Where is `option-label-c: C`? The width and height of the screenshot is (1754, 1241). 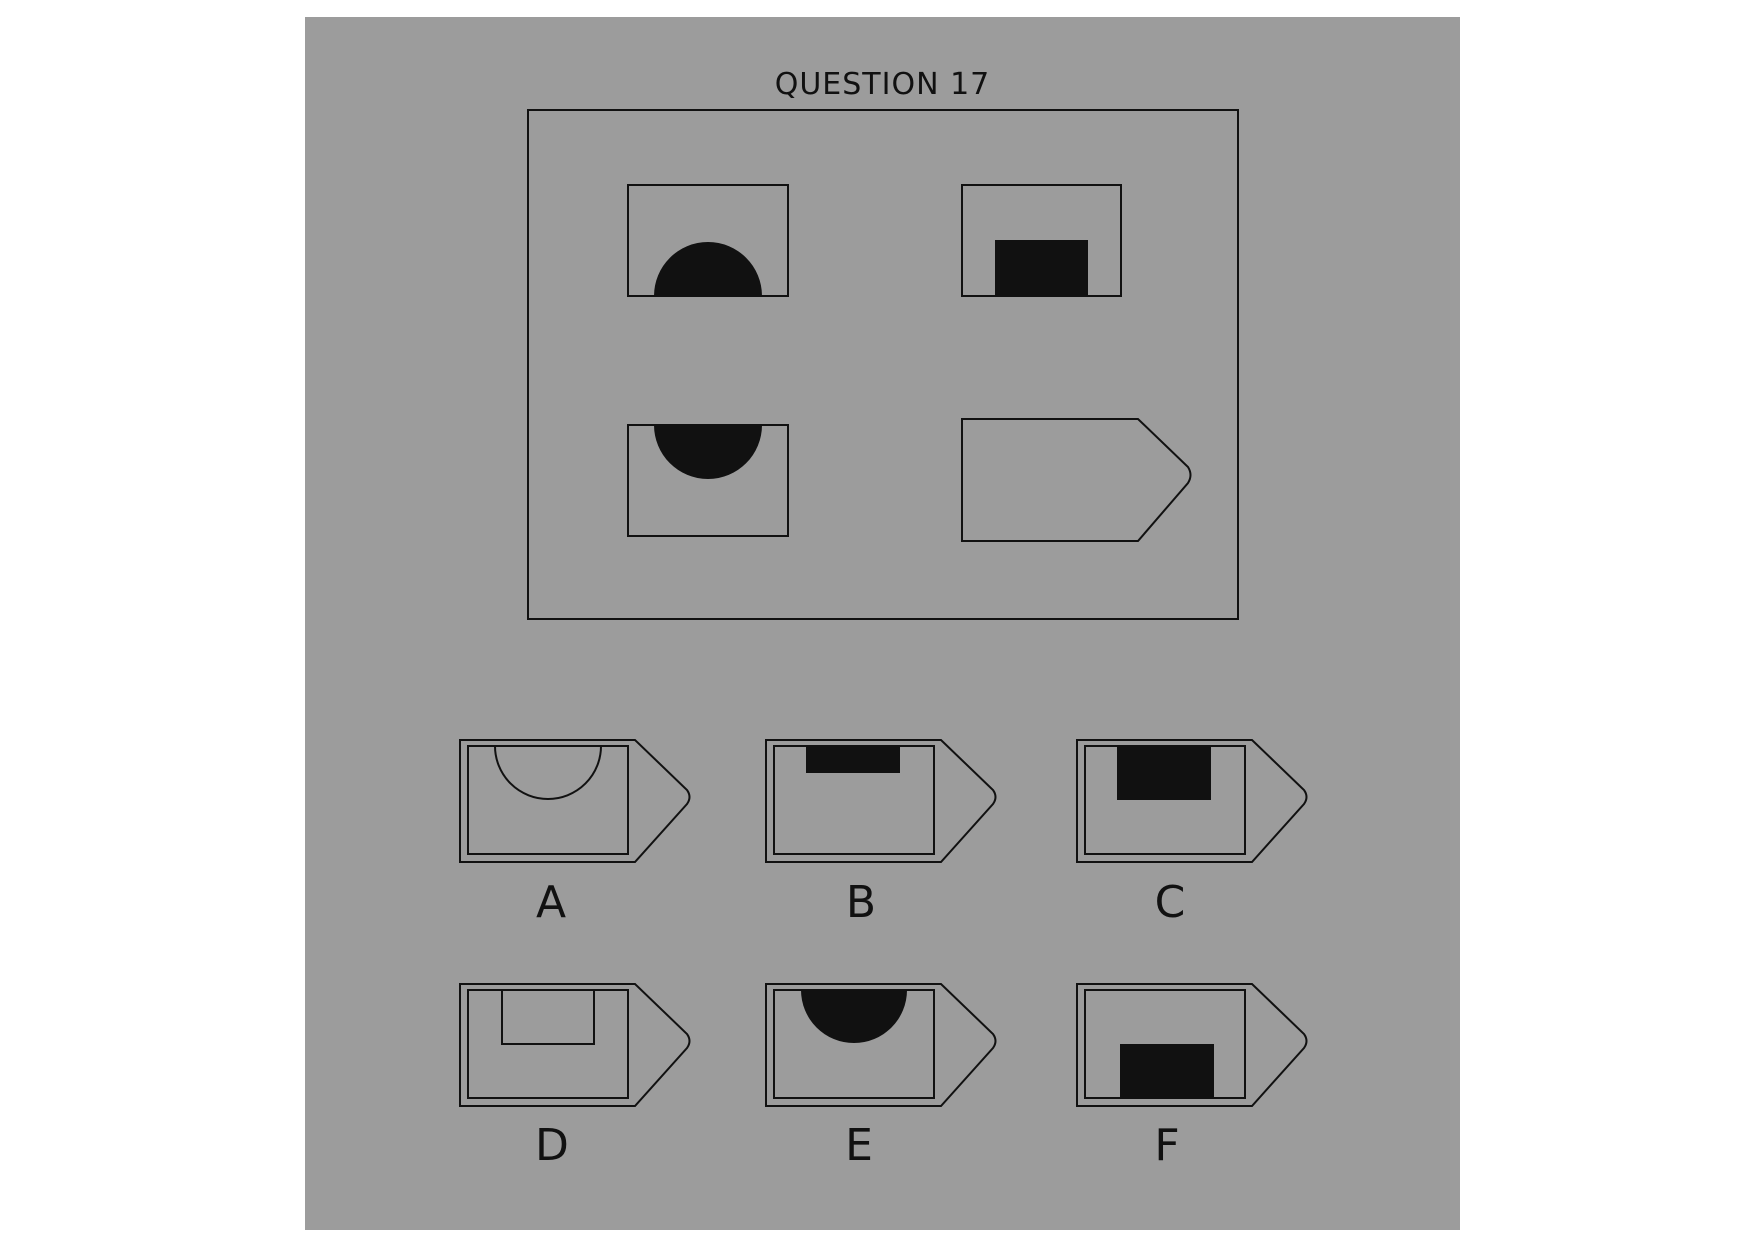
option-label-c: C is located at coordinates (1170, 902).